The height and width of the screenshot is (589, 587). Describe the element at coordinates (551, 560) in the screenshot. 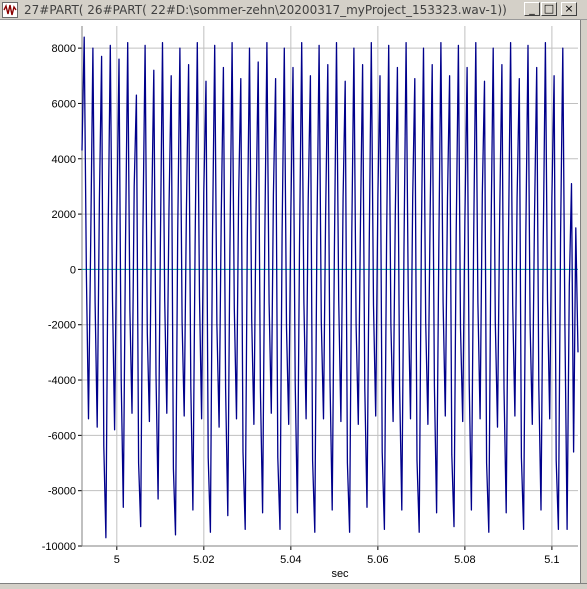

I see `x-tick-label: 5.1` at that location.